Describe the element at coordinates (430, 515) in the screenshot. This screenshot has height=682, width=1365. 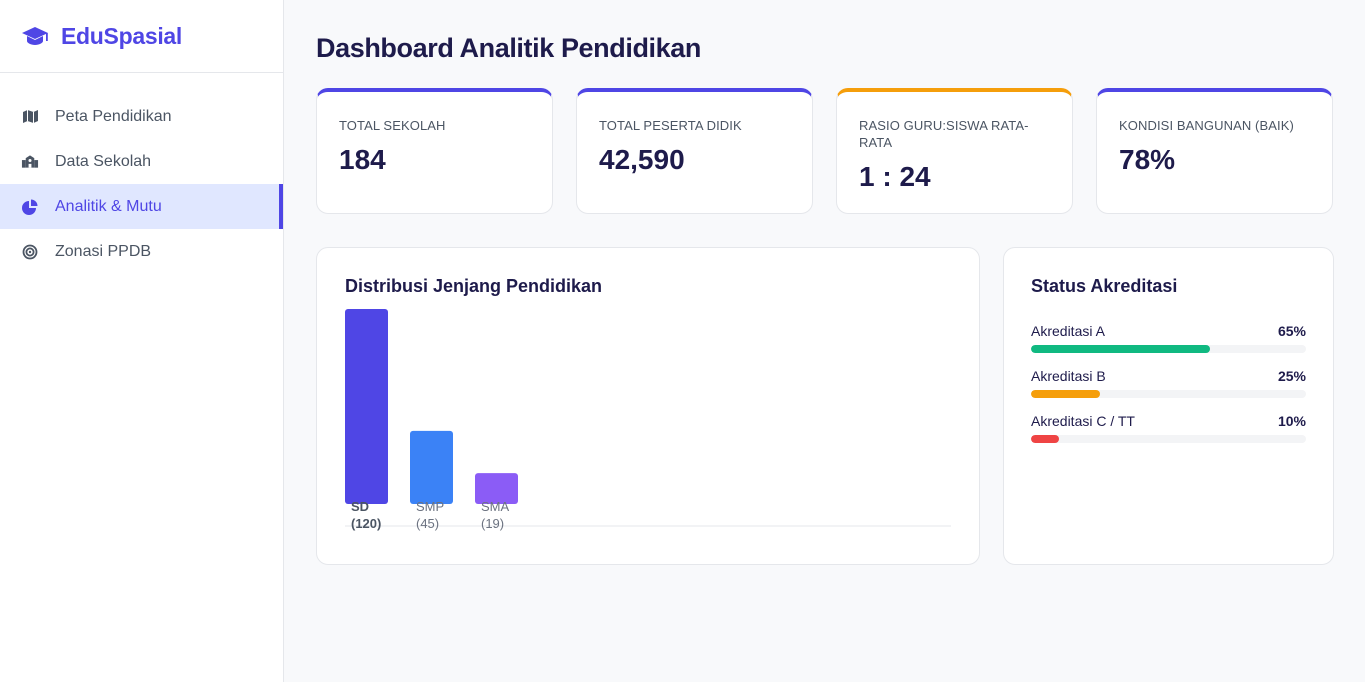
I see `bar-label-smp: SMP (45)` at that location.